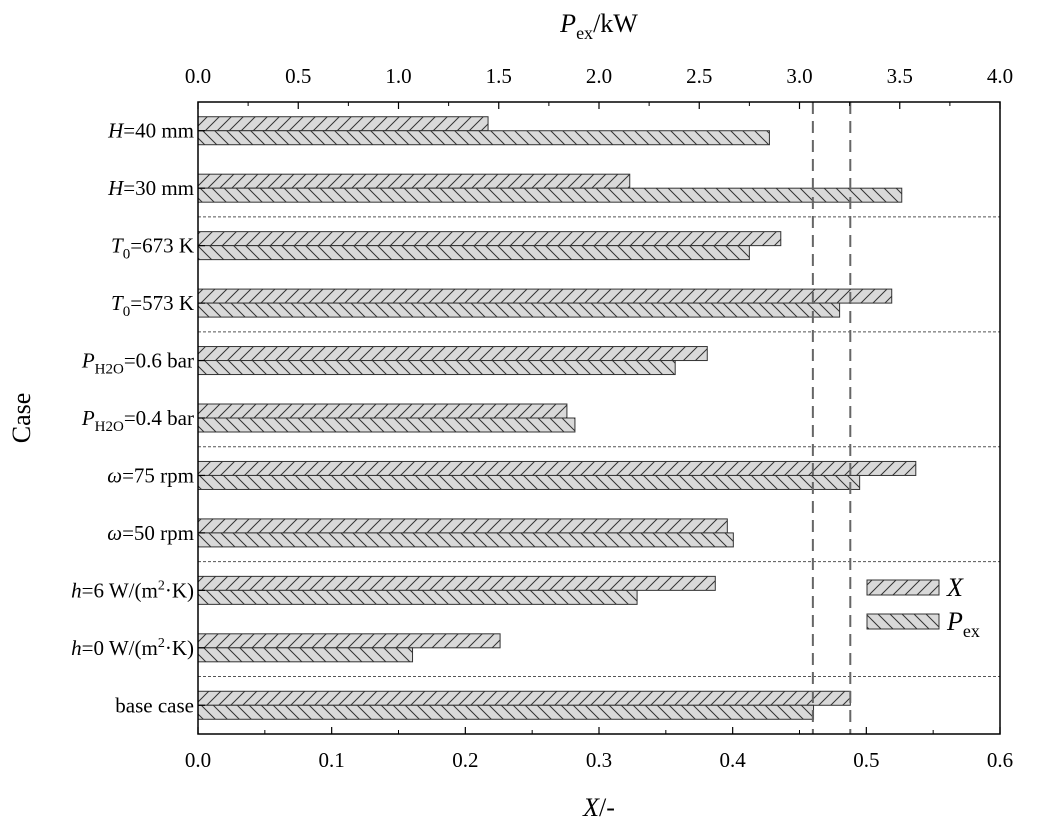 This screenshot has width=1039, height=828. What do you see at coordinates (398, 76) in the screenshot?
I see `x-tick-label-top: 1.0` at bounding box center [398, 76].